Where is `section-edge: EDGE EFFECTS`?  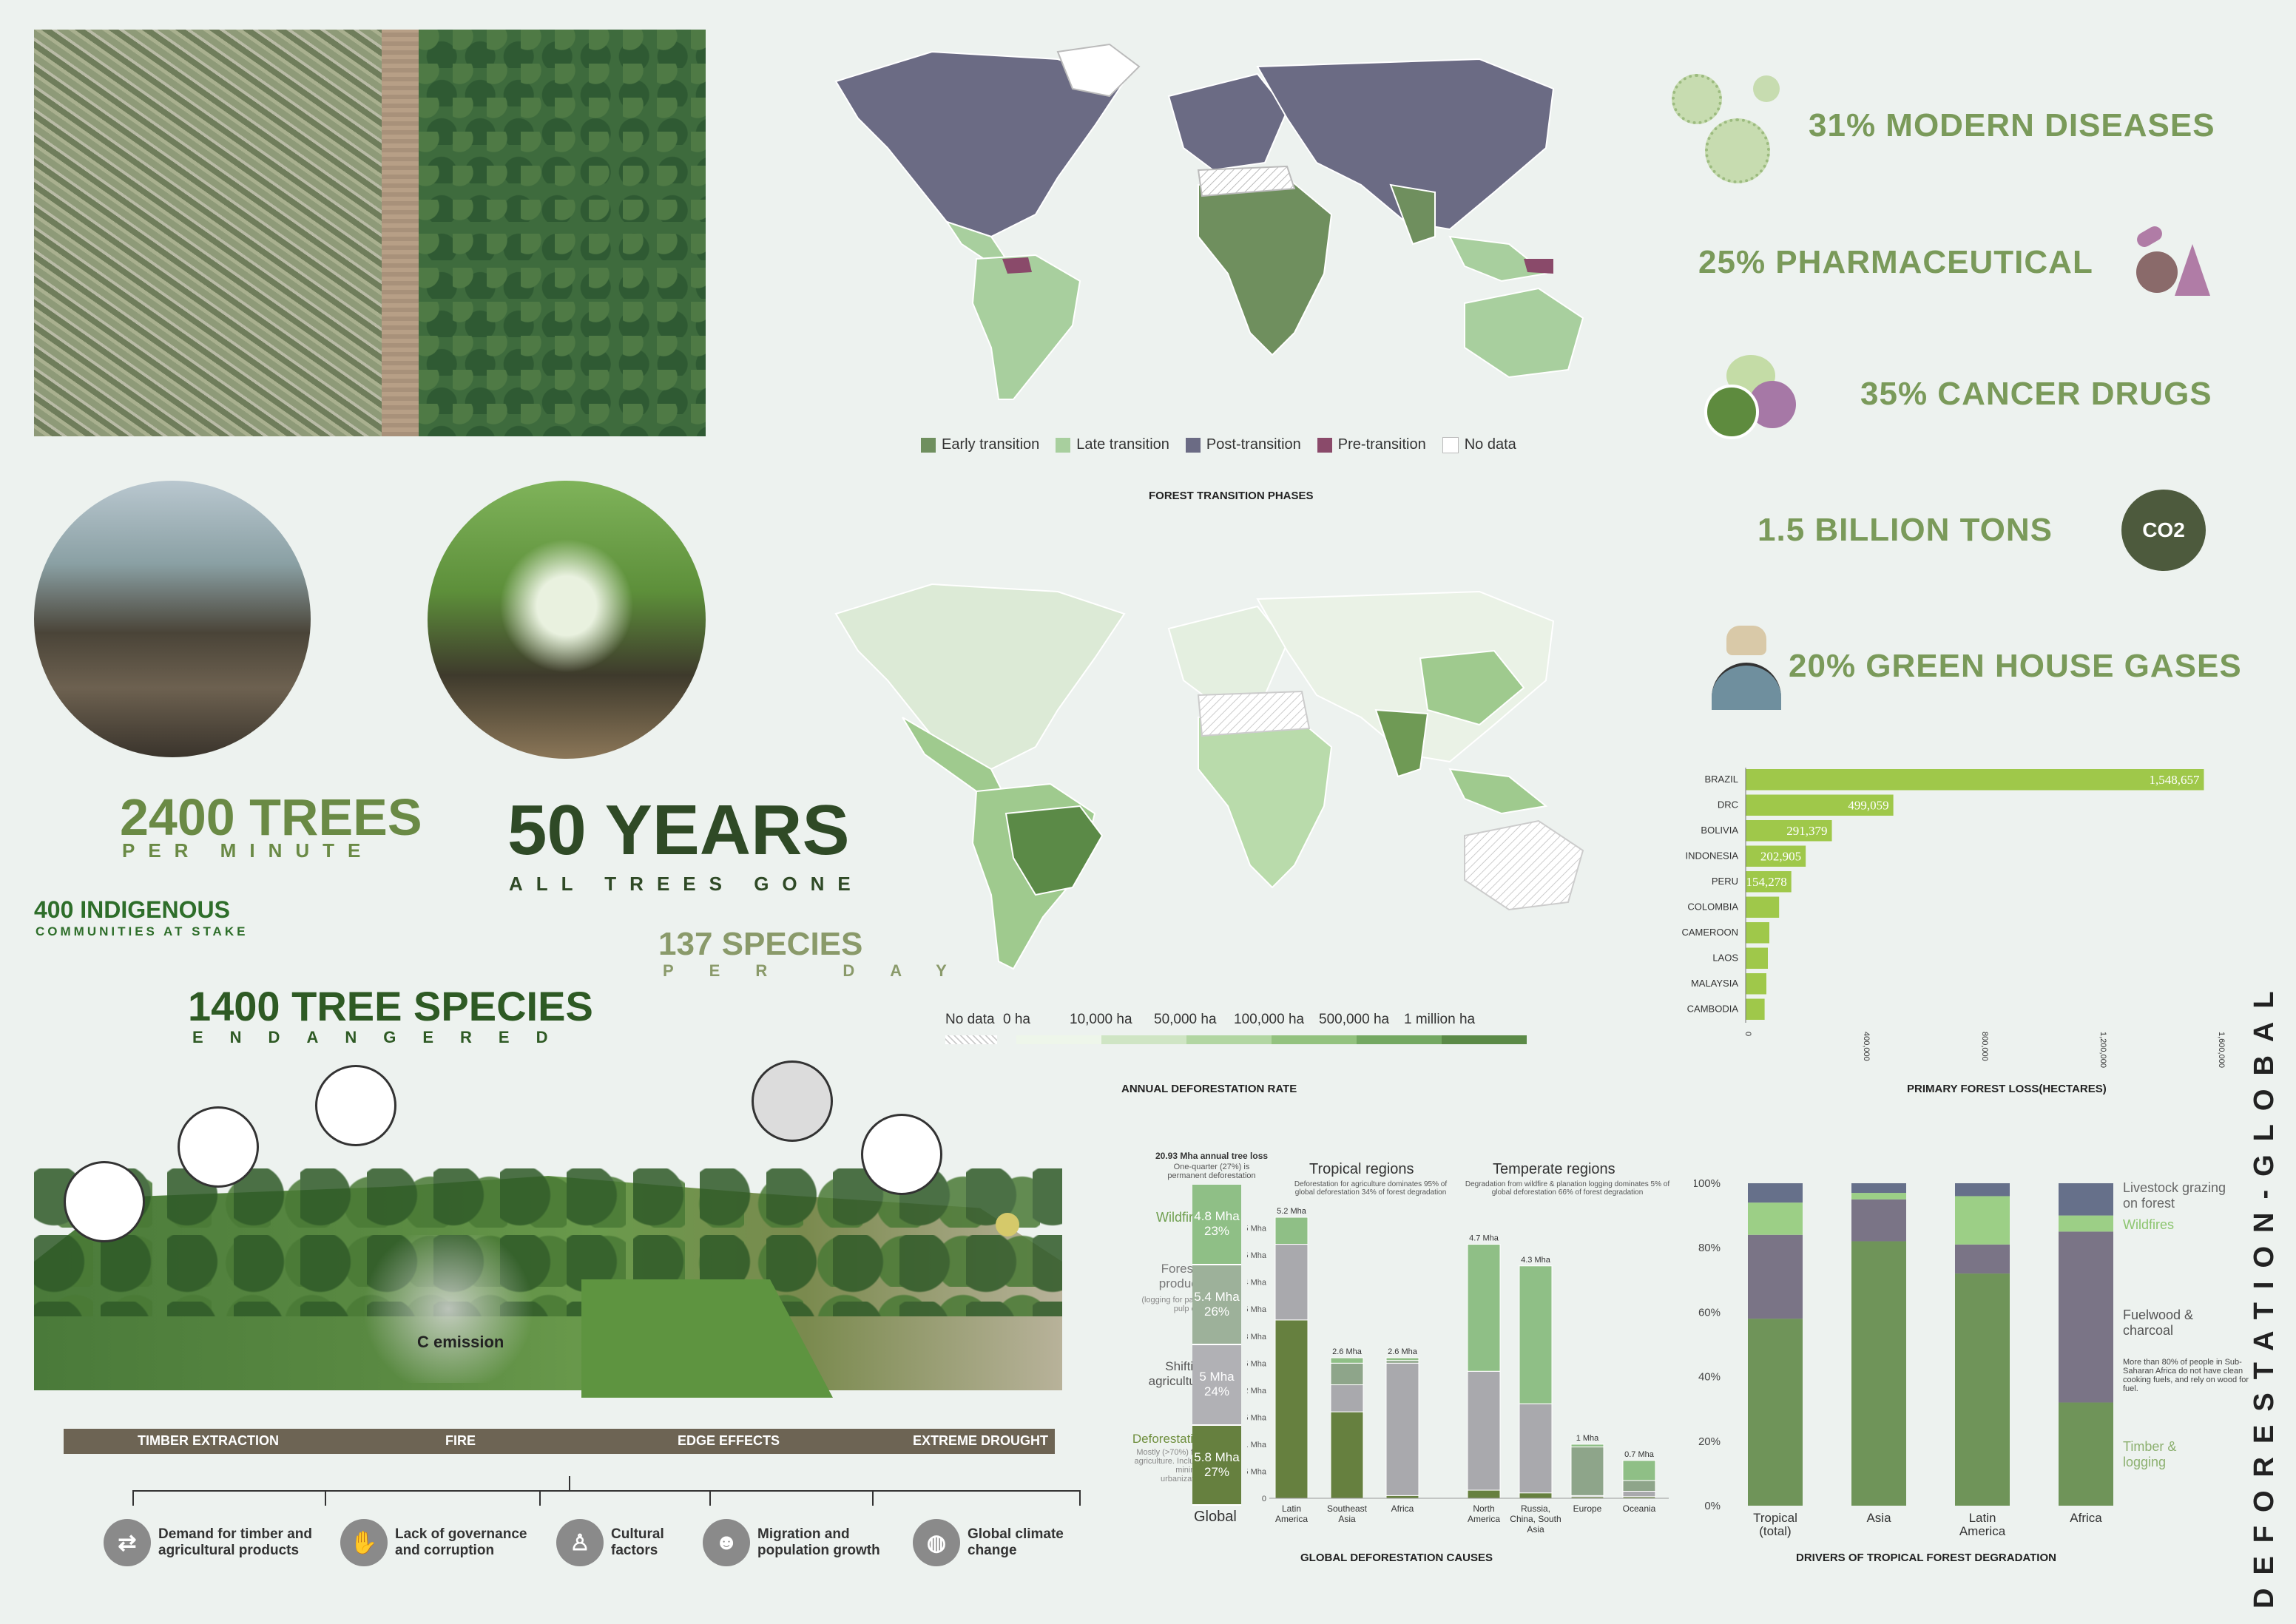
section-edge: EDGE EFFECTS is located at coordinates (729, 1440).